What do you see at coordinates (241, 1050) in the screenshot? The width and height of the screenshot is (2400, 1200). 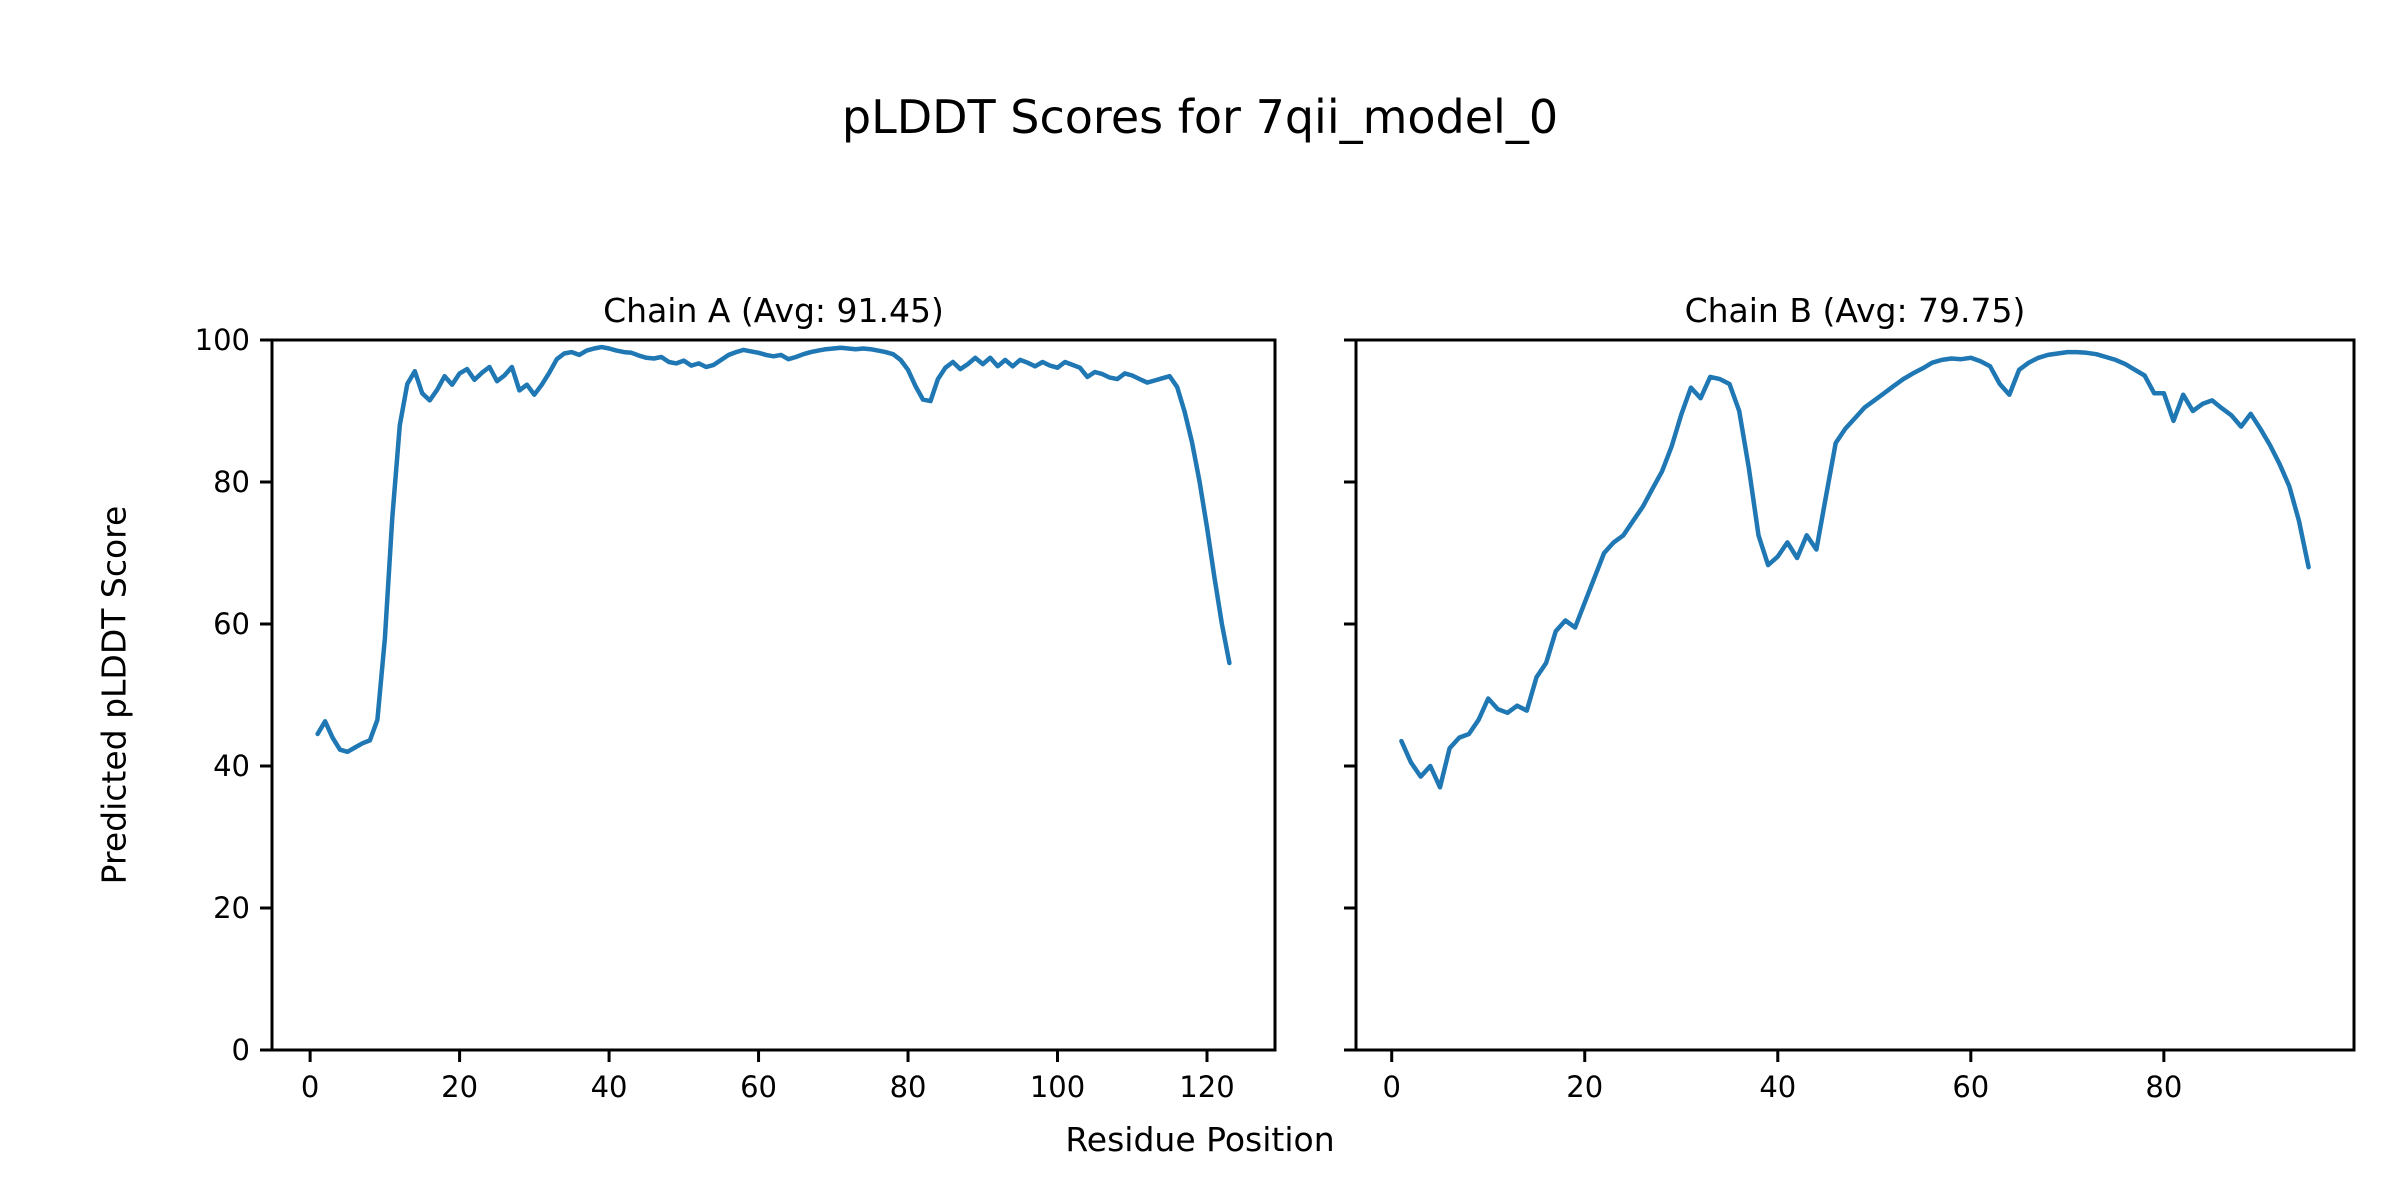 I see `y-tick-label: 0` at bounding box center [241, 1050].